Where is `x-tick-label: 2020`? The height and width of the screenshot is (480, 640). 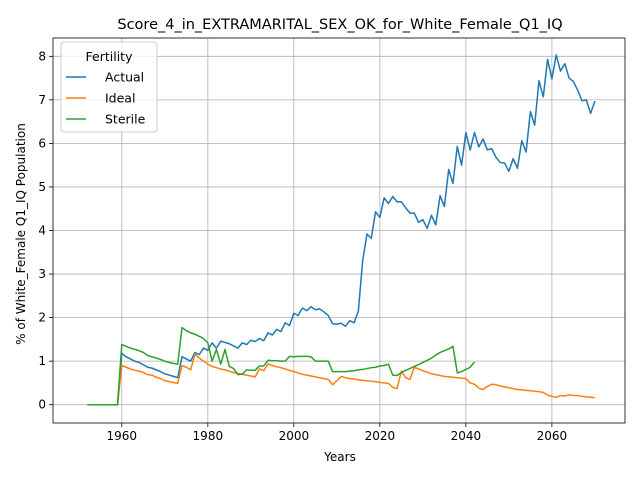 x-tick-label: 2020 is located at coordinates (380, 436).